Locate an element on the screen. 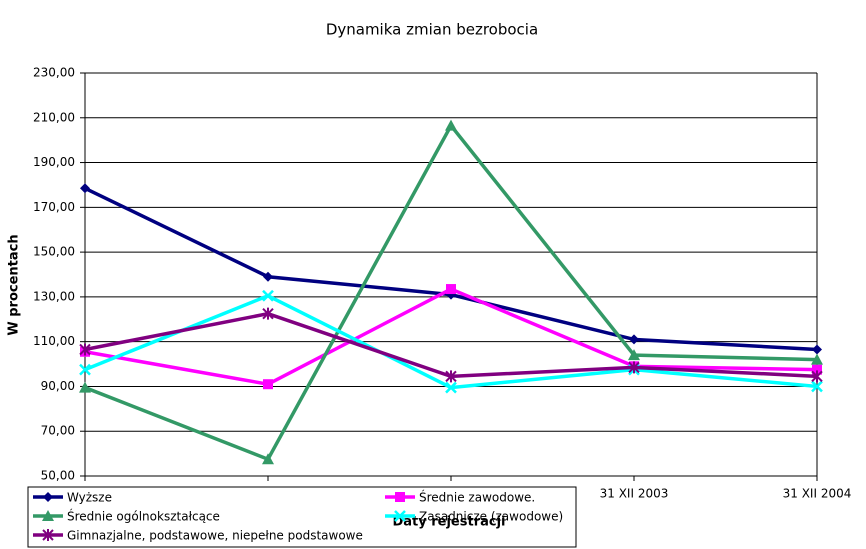  legend-label: Zasadnicze (zawodowe) is located at coordinates (491, 517).